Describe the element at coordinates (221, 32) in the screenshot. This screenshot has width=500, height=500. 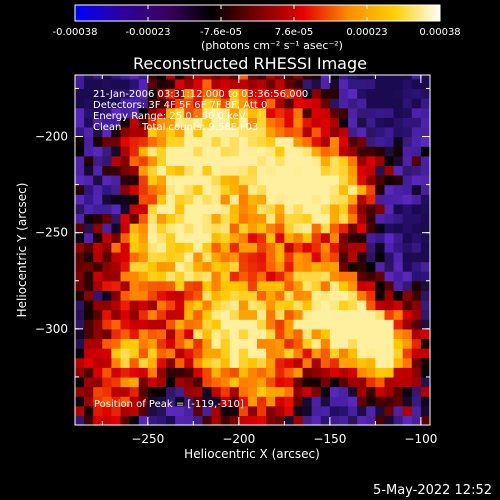
I see `colorbar-tick-label: -7.6e-05` at that location.